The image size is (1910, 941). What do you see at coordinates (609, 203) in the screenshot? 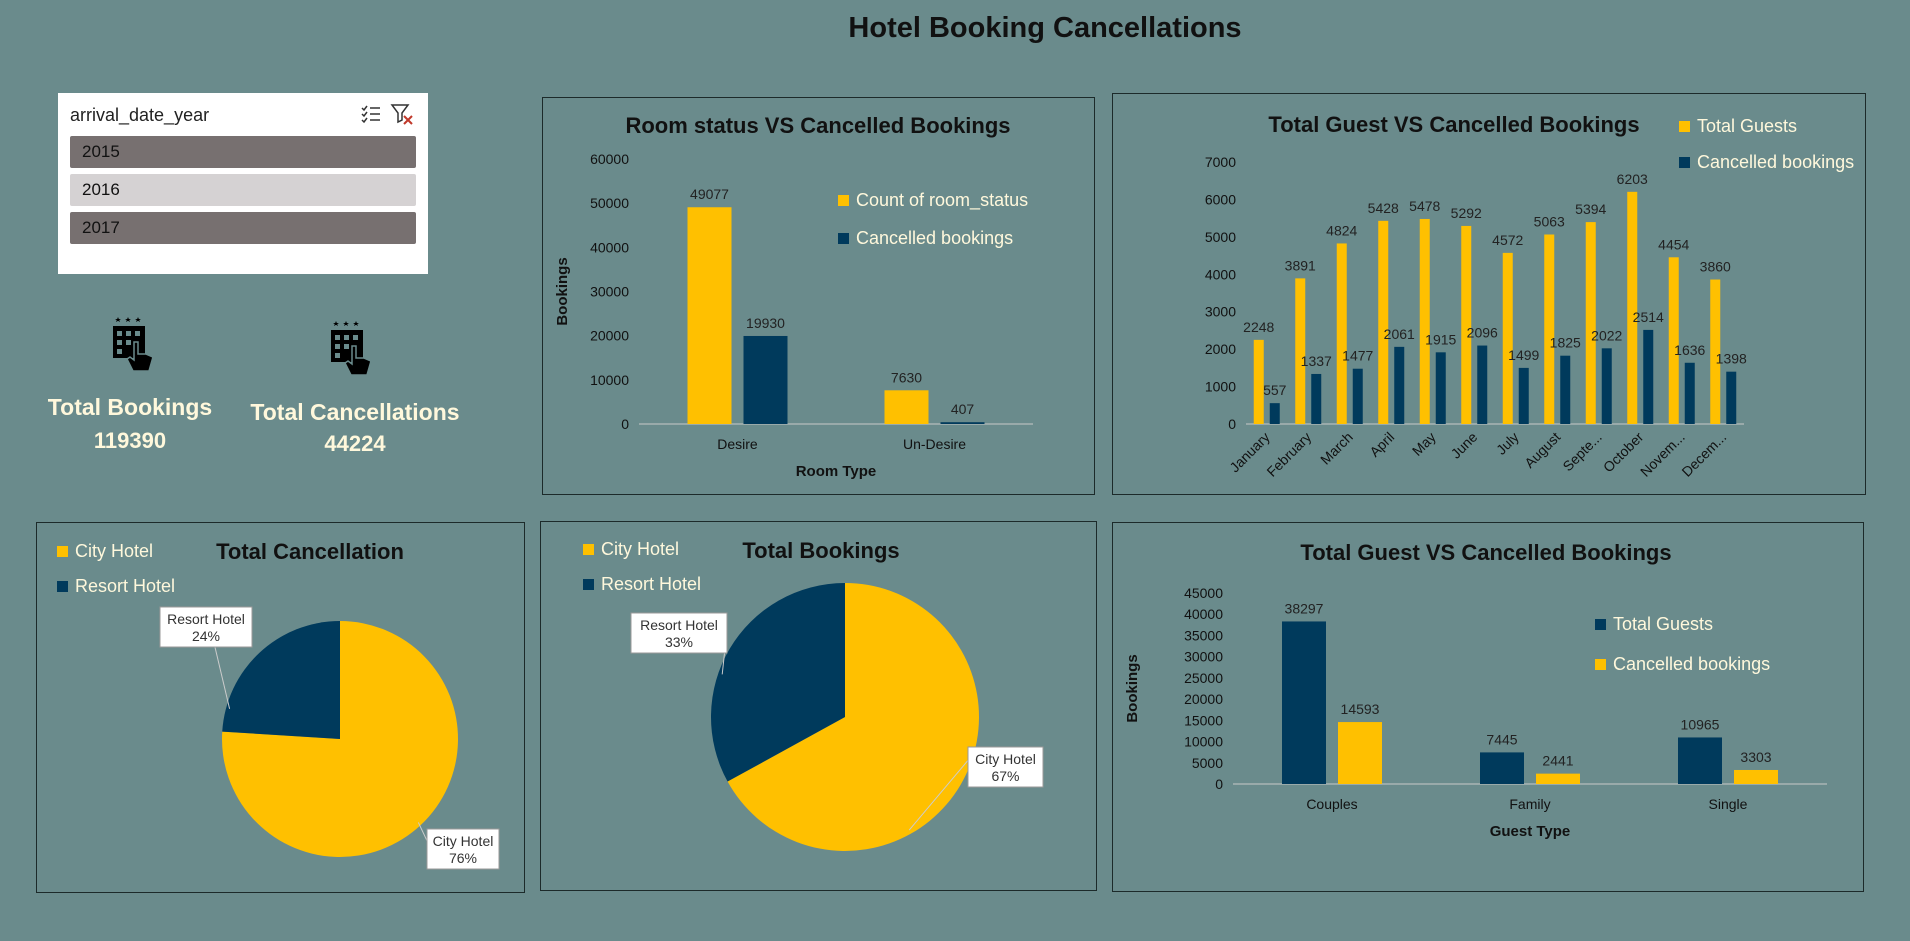
I see `y-tick-label: 50000` at bounding box center [609, 203].